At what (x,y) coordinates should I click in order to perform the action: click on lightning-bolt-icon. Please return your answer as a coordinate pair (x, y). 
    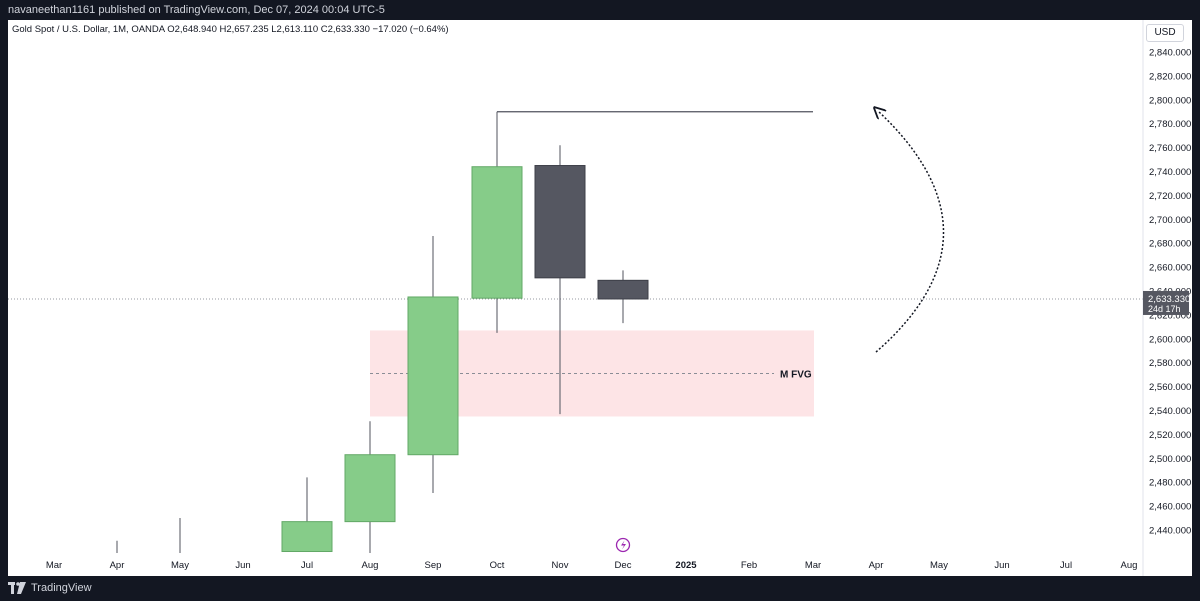
    Looking at the image, I should click on (623, 545).